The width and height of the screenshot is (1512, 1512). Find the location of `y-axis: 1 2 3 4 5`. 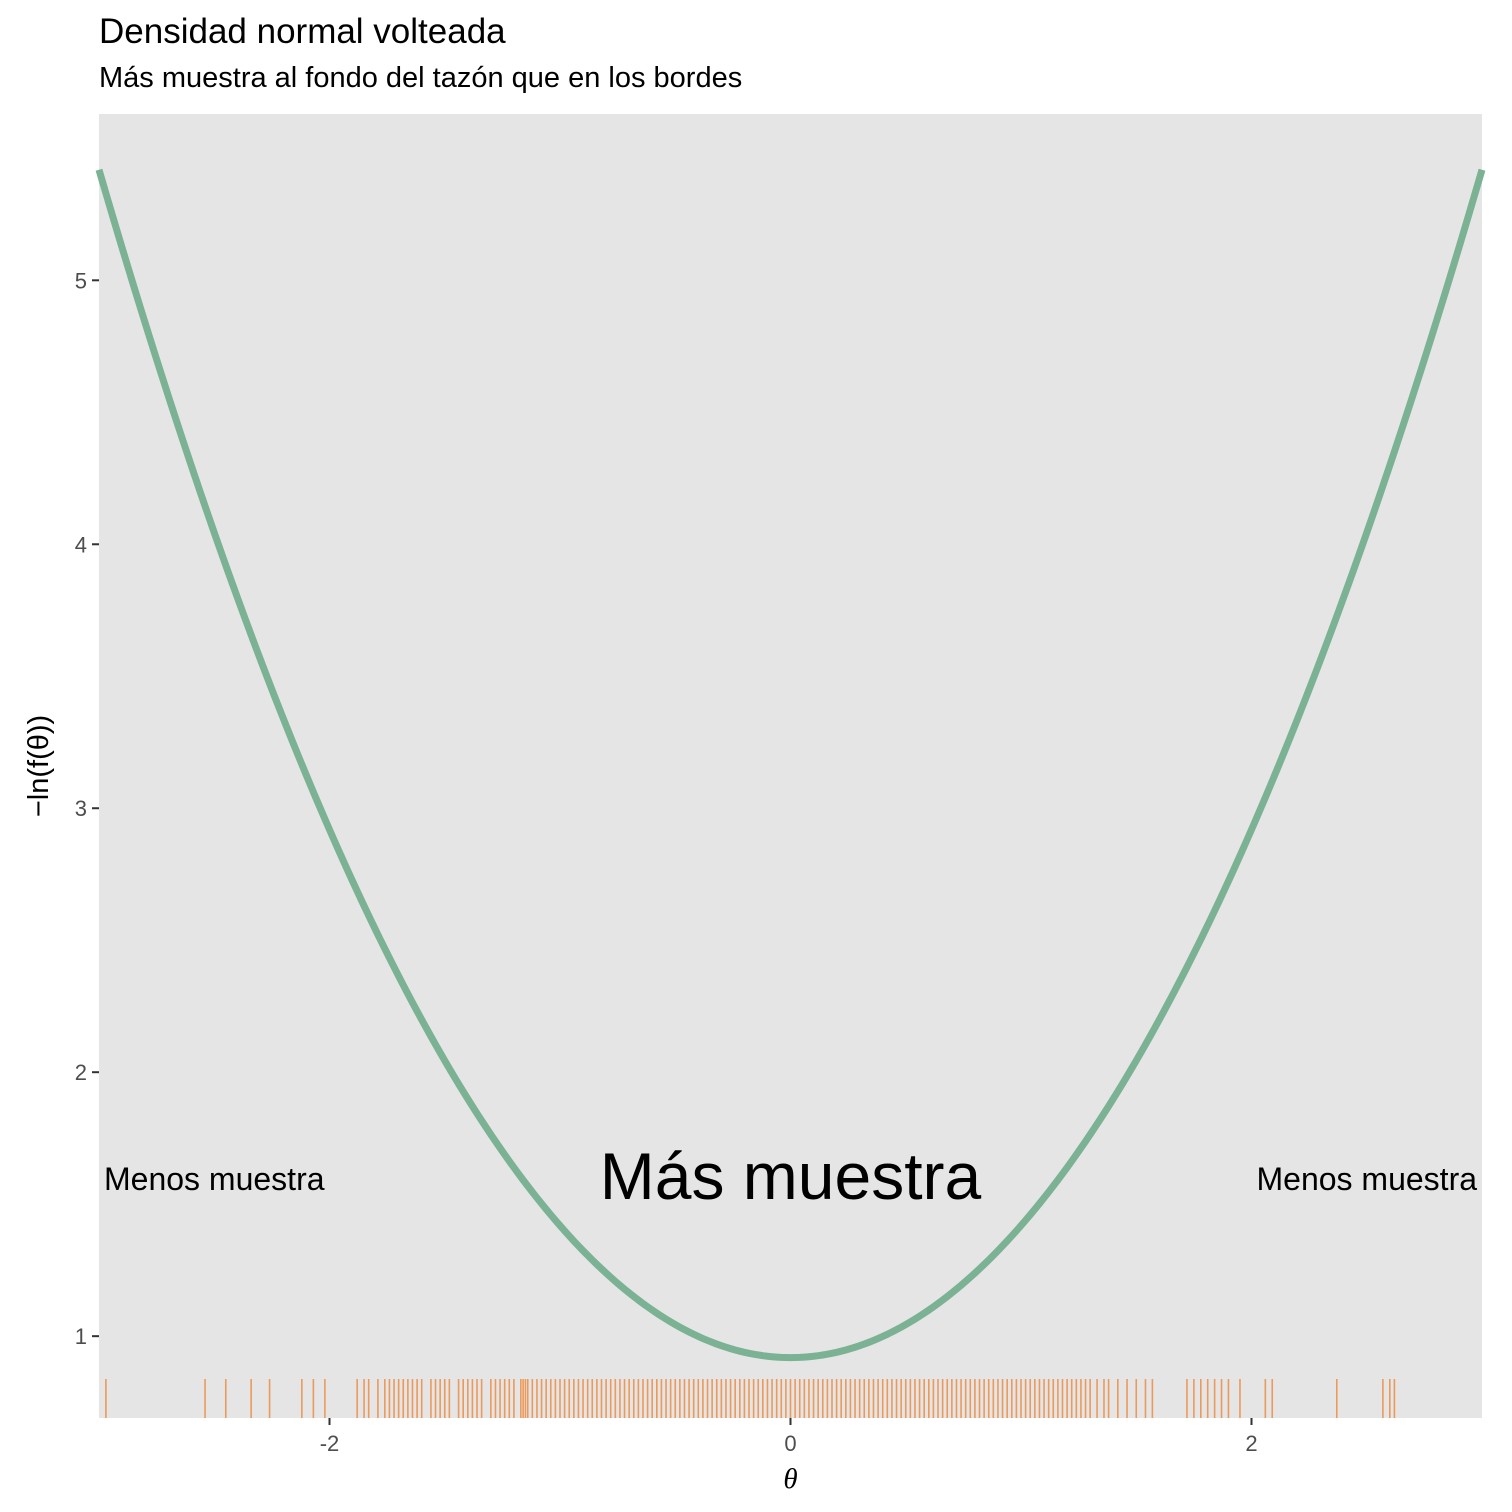

y-axis: 1 2 3 4 5 is located at coordinates (87, 808).